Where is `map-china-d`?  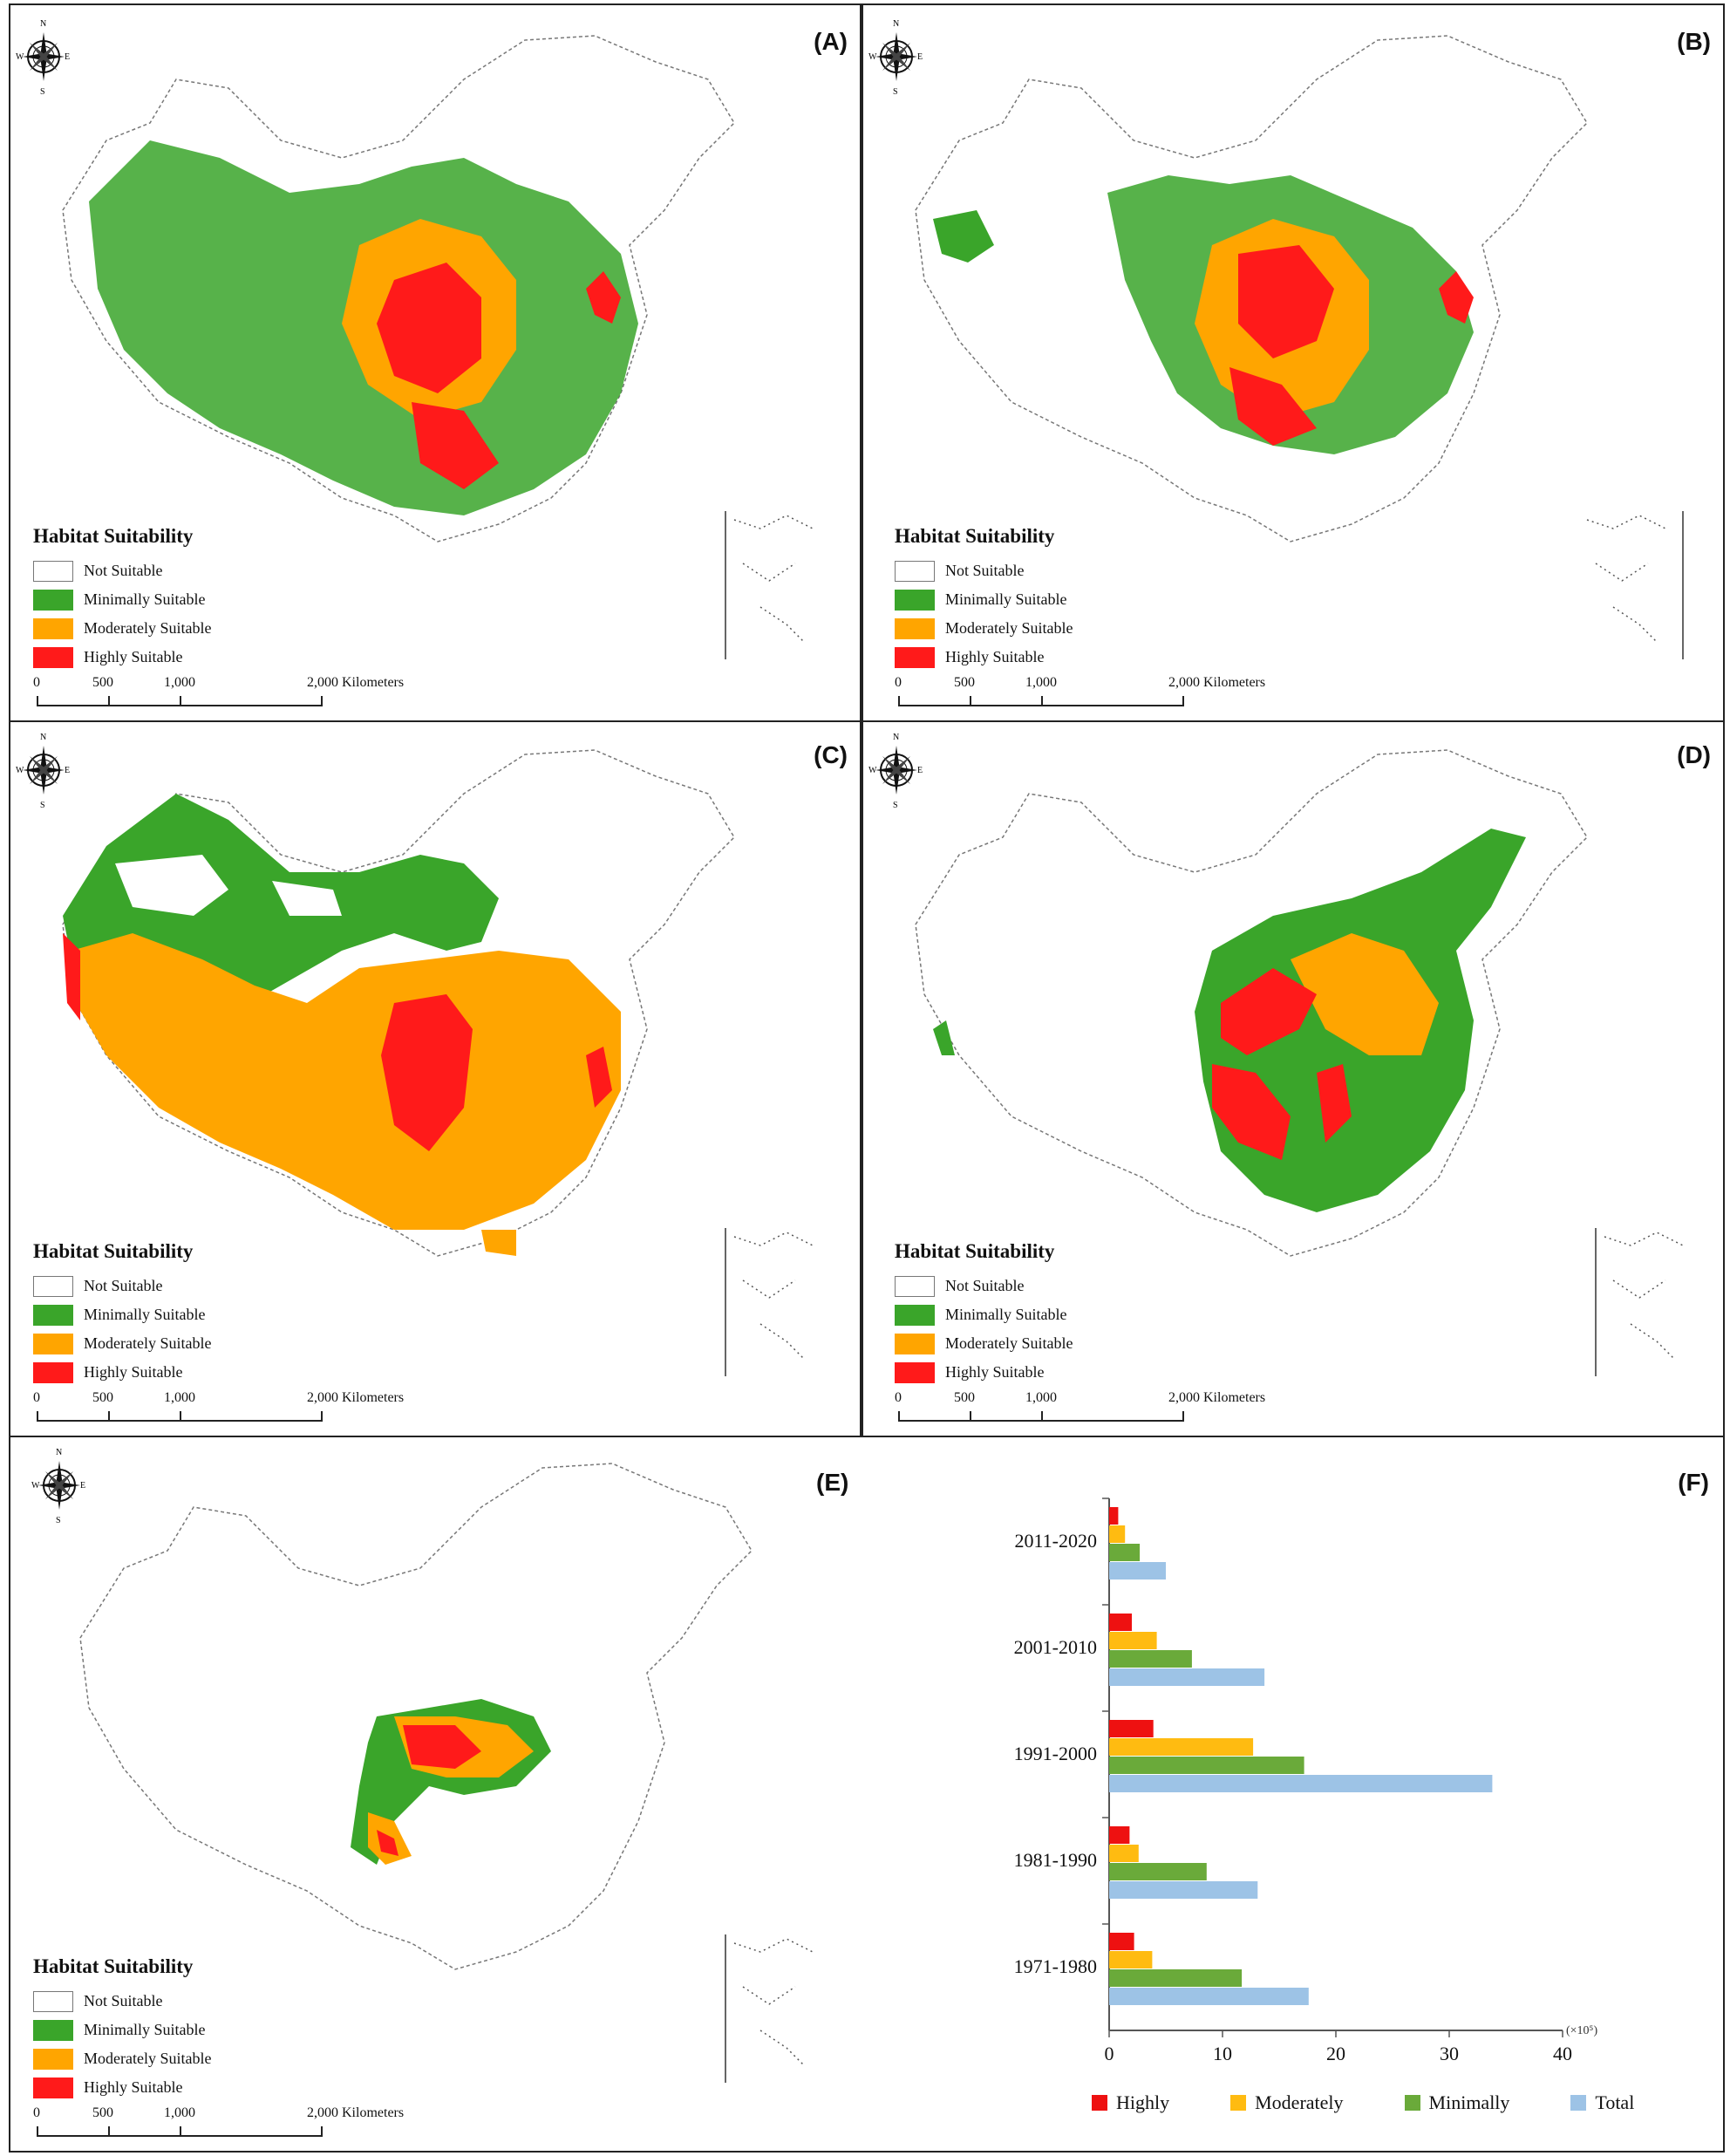
map-china-d is located at coordinates (1251, 1003).